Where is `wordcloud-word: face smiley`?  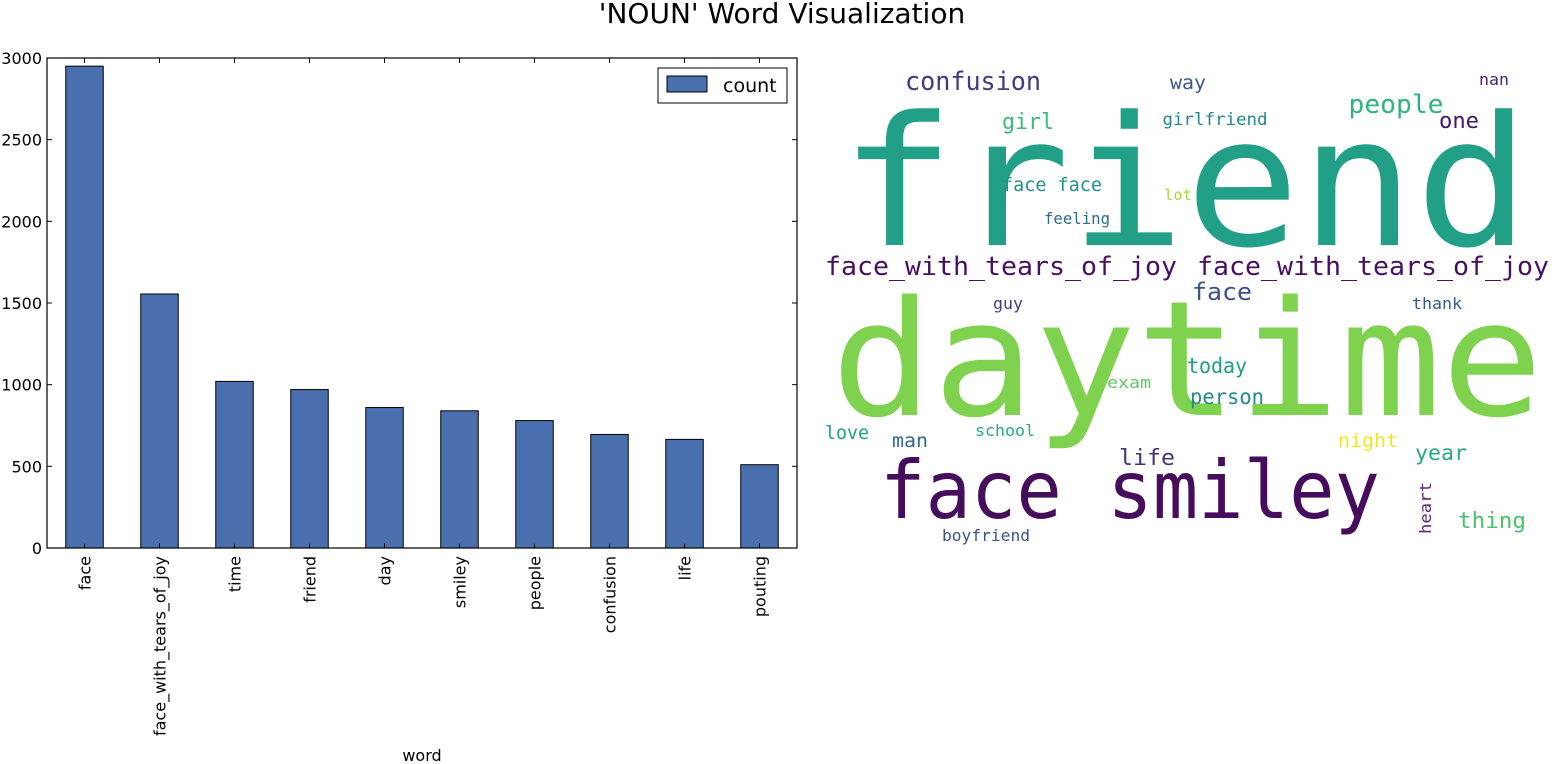
wordcloud-word: face smiley is located at coordinates (1130, 490).